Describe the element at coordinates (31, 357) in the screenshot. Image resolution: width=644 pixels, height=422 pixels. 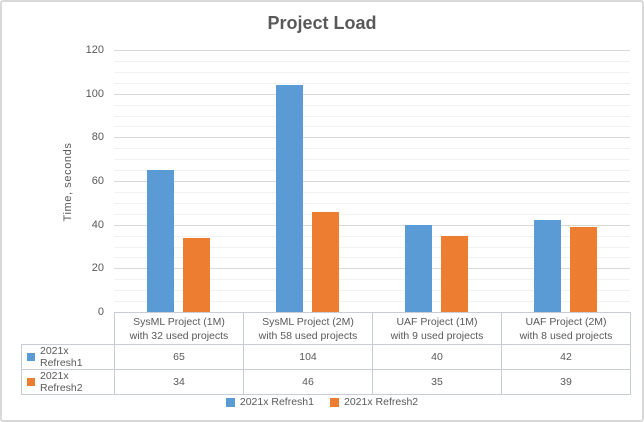
I see `series-key-swatch-refresh1` at that location.